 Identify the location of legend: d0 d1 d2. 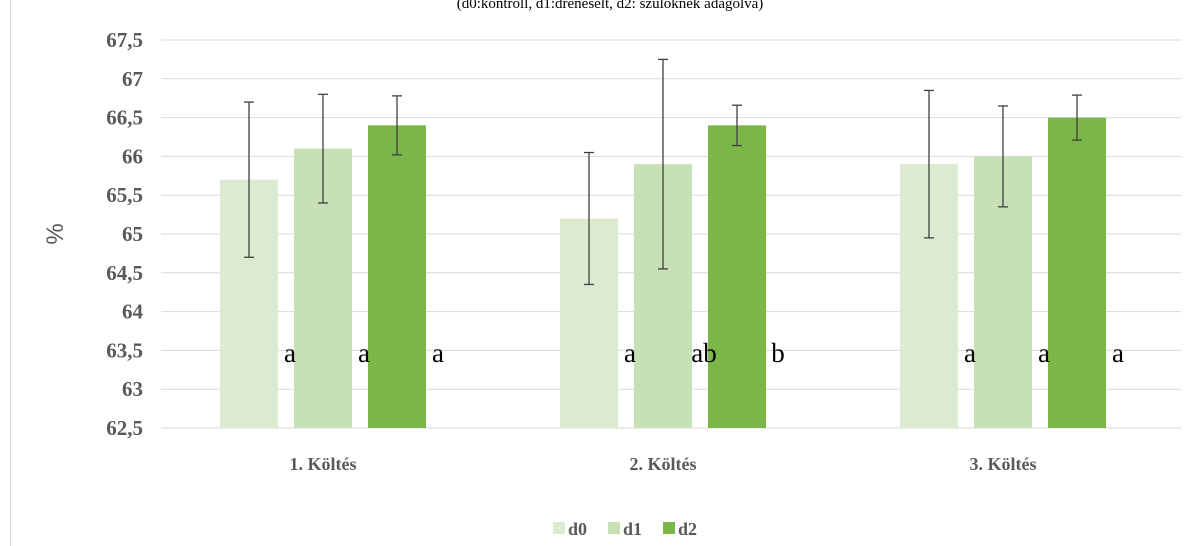
(625, 529).